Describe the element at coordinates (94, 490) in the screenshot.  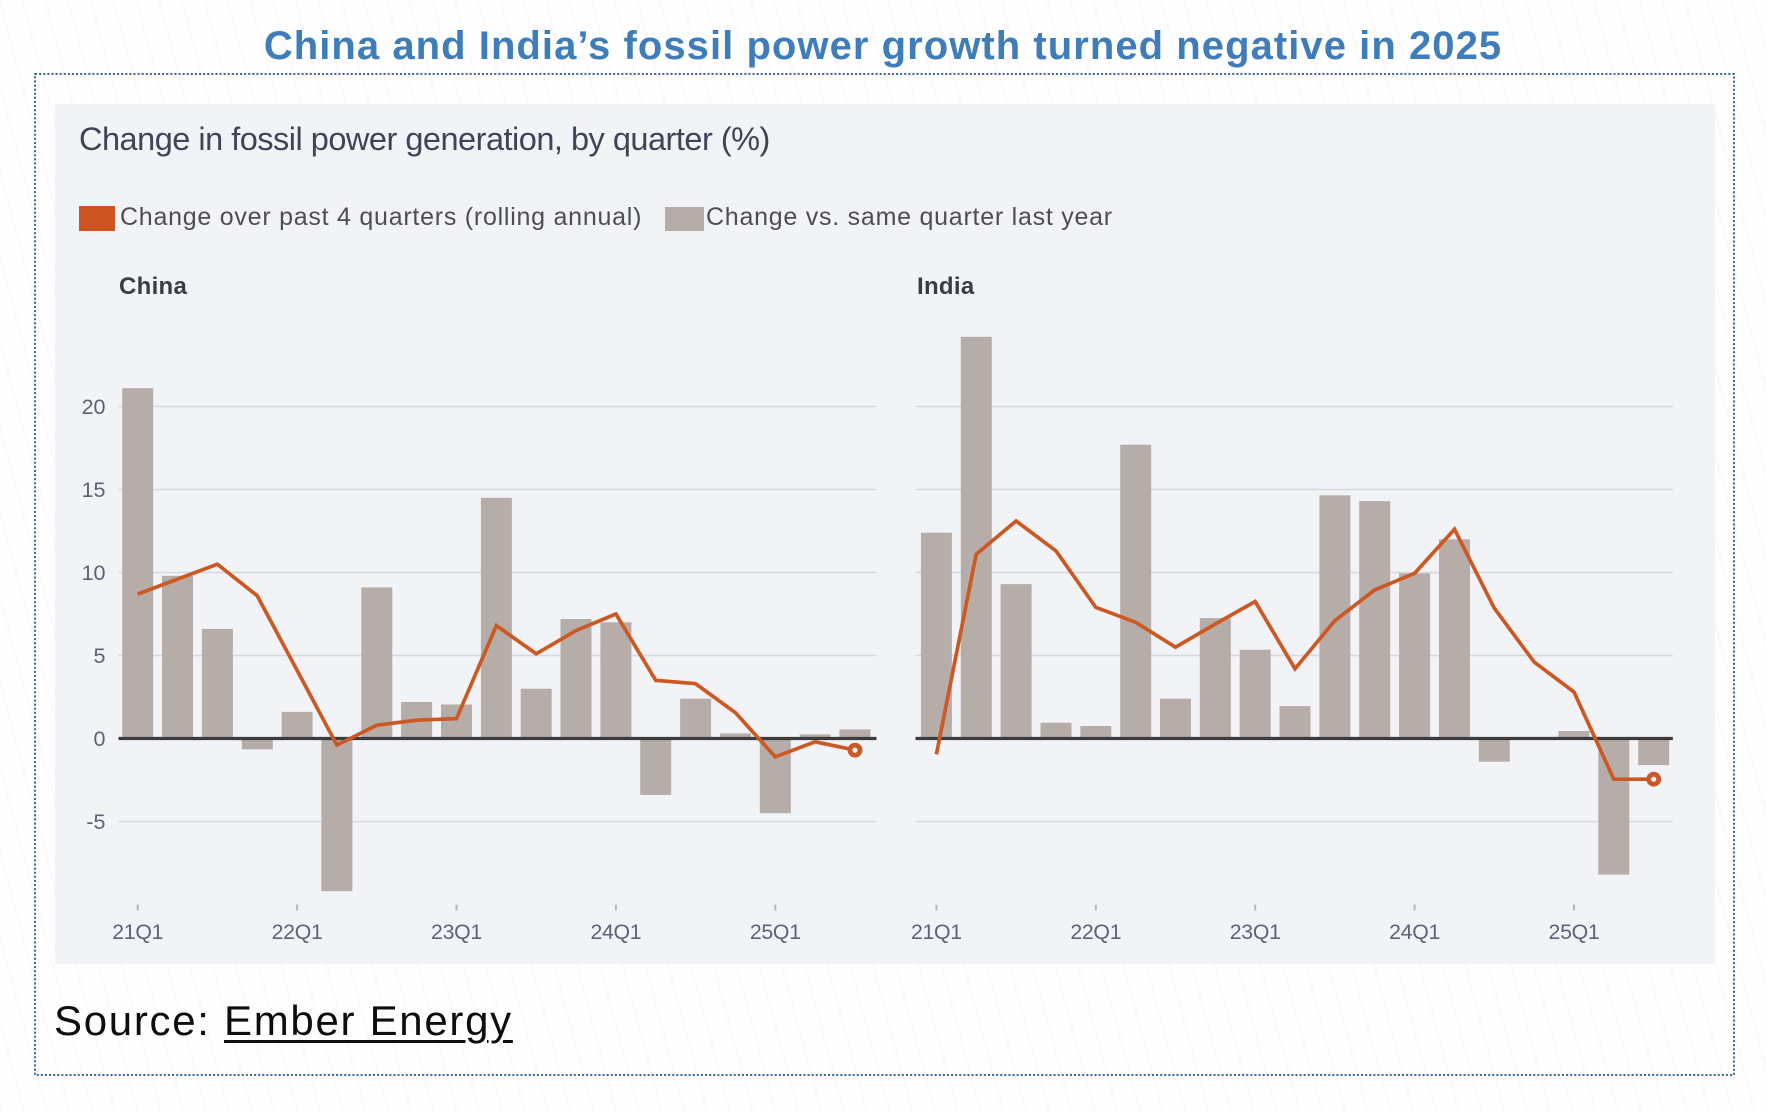
I see `svg-text: 15` at that location.